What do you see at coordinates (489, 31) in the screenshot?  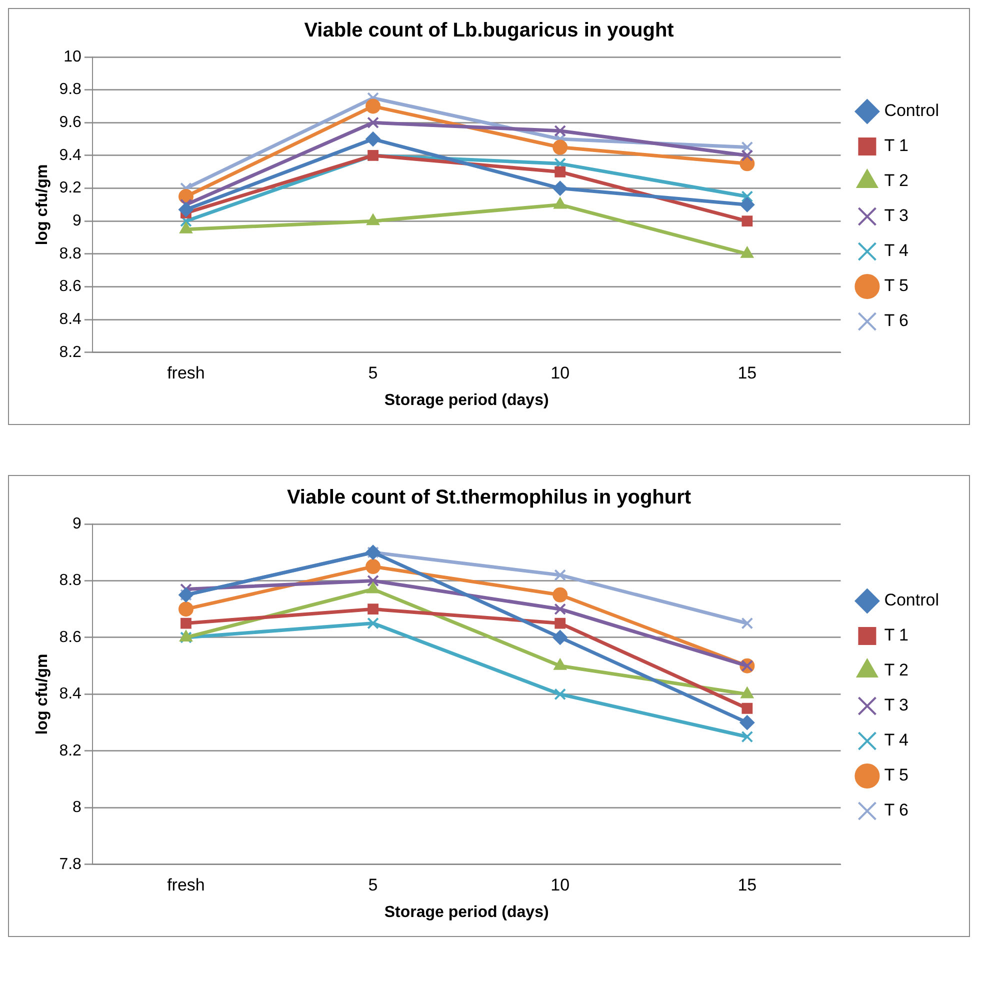 I see `chart-title: Viable count of Lb.bugaricus in yought` at bounding box center [489, 31].